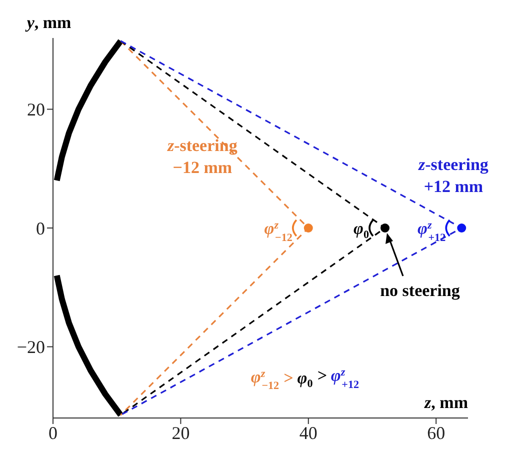 Image resolution: width=508 pixels, height=469 pixels. I want to click on annotation: z-steering +12 mm, so click(453, 175).